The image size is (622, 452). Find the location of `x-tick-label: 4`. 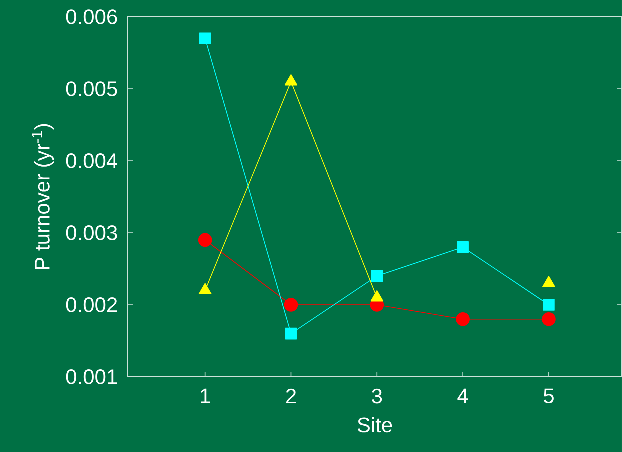

x-tick-label: 4 is located at coordinates (463, 396).